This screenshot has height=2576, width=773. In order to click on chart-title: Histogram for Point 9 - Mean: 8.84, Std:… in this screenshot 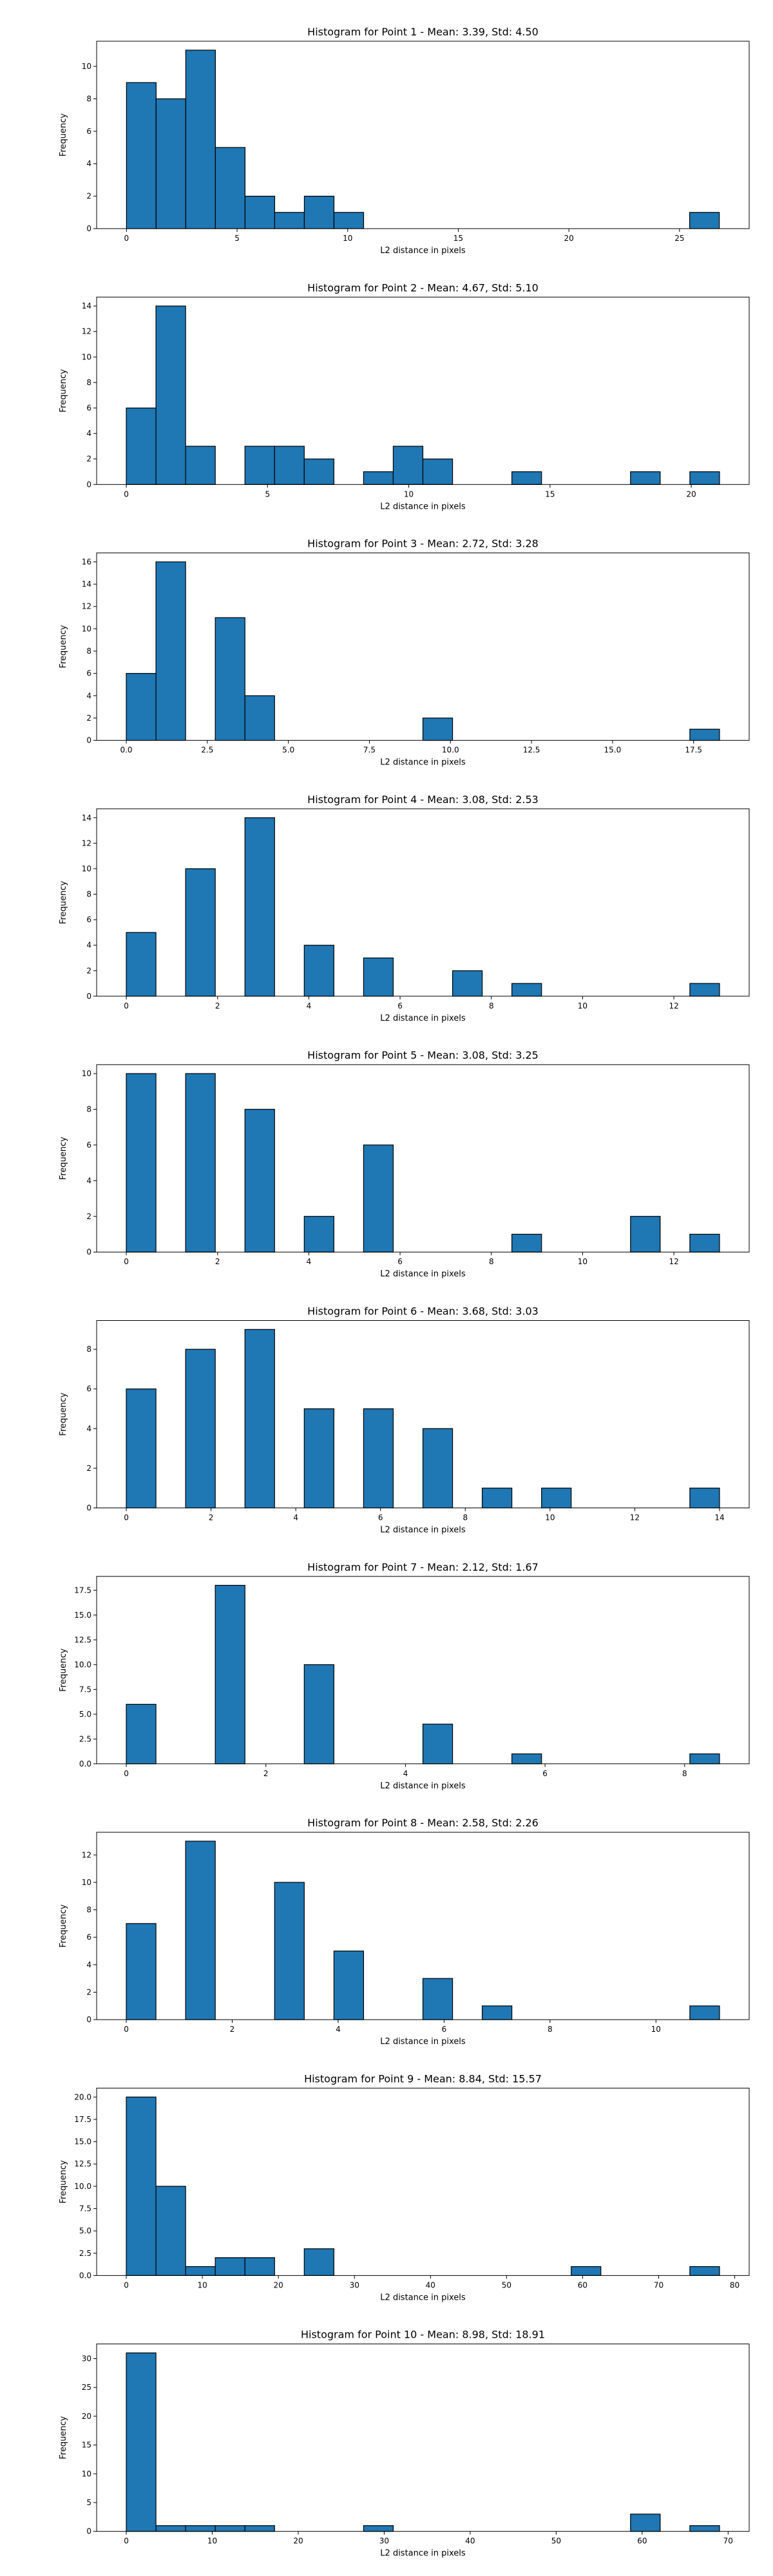, I will do `click(423, 2078)`.